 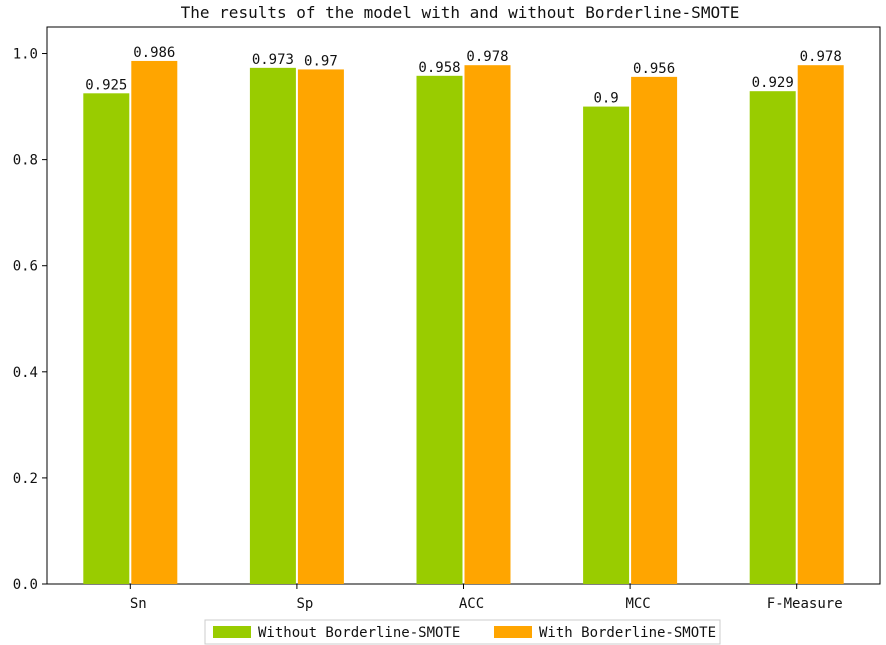 I want to click on y-tick-label: 0.0, so click(x=25, y=585).